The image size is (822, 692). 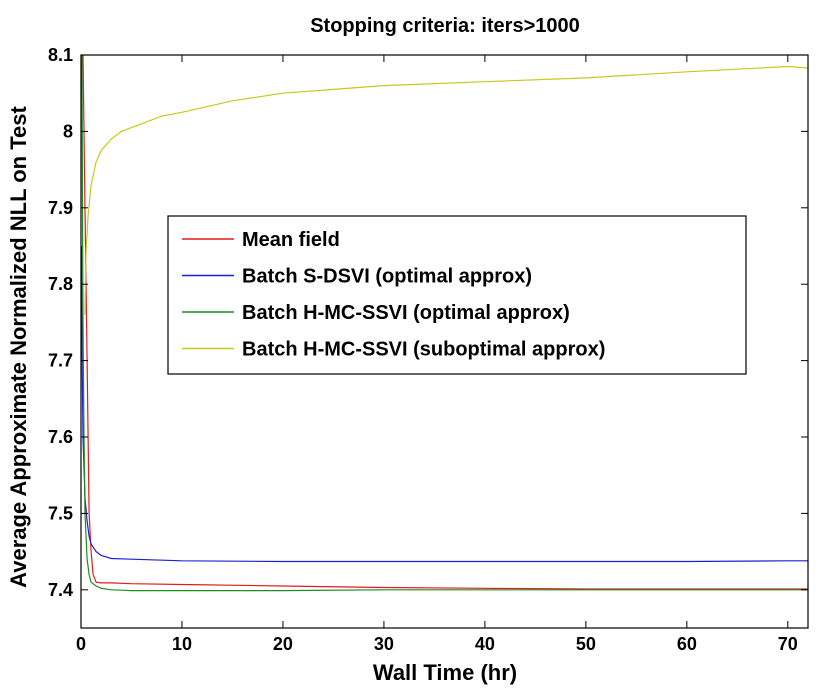 What do you see at coordinates (406, 313) in the screenshot?
I see `legend-label: Batch H-MC-SSVI (optimal approx)` at bounding box center [406, 313].